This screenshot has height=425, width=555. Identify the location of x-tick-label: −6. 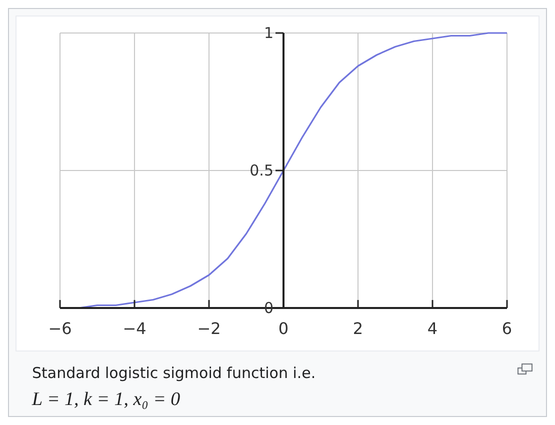
(60, 328).